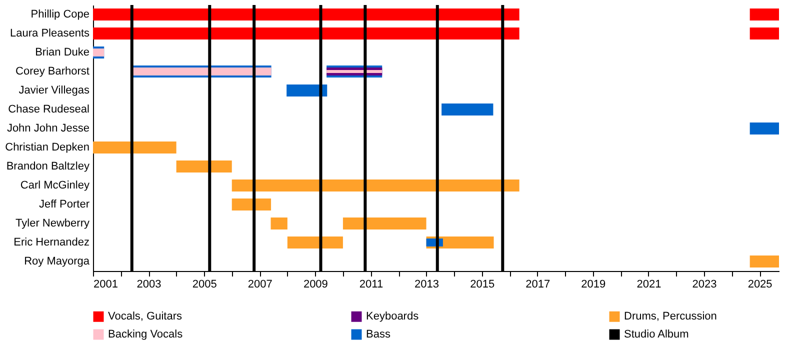 The height and width of the screenshot is (345, 800). Describe the element at coordinates (482, 284) in the screenshot. I see `x-tick-label: 2015` at that location.